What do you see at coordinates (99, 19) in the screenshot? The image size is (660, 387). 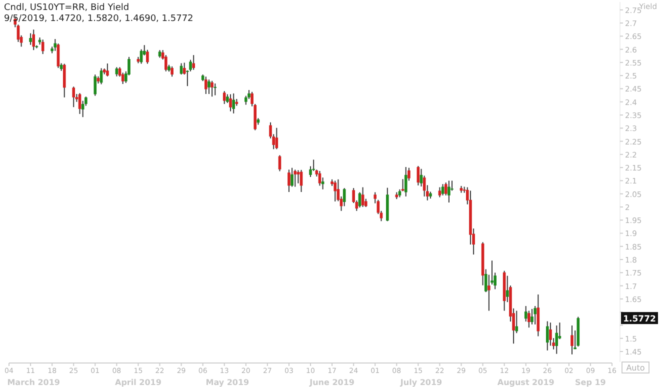 I see `text: 9/5/2019, 1.4720, 1.5820, 1.4690, 1.5772` at bounding box center [99, 19].